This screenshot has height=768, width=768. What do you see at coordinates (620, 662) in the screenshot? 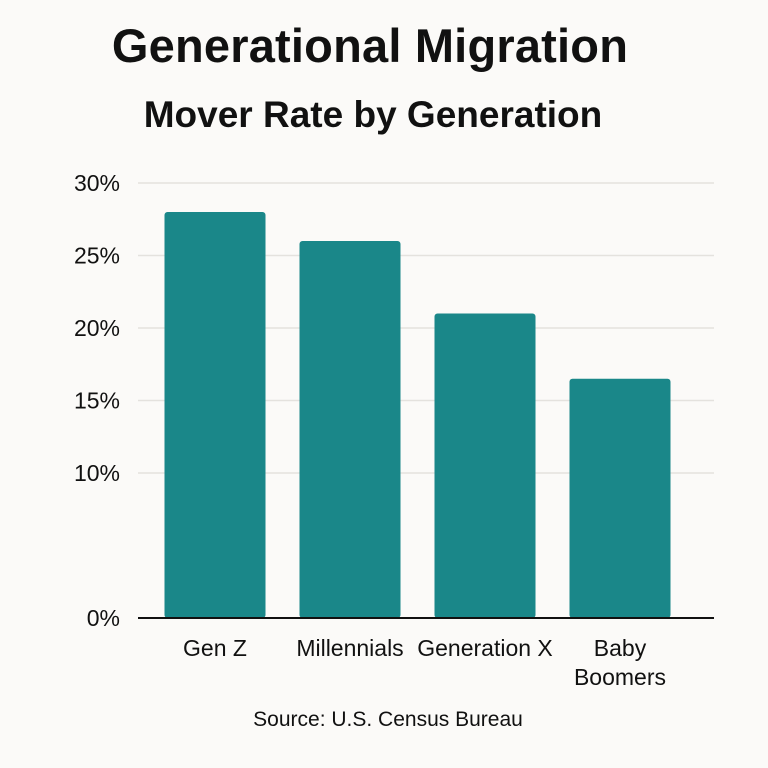
I see `x-category-label: Baby Boomers` at bounding box center [620, 662].